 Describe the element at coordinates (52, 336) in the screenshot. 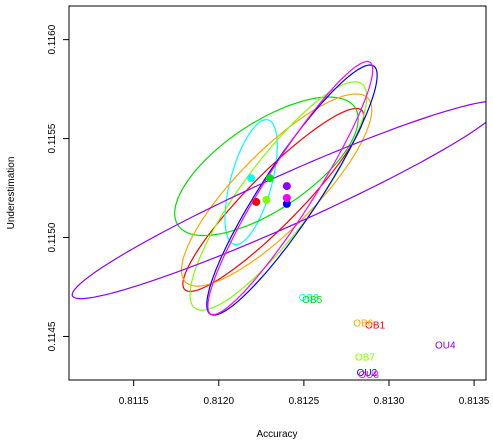

I see `y-tick-label: 0.1145` at that location.